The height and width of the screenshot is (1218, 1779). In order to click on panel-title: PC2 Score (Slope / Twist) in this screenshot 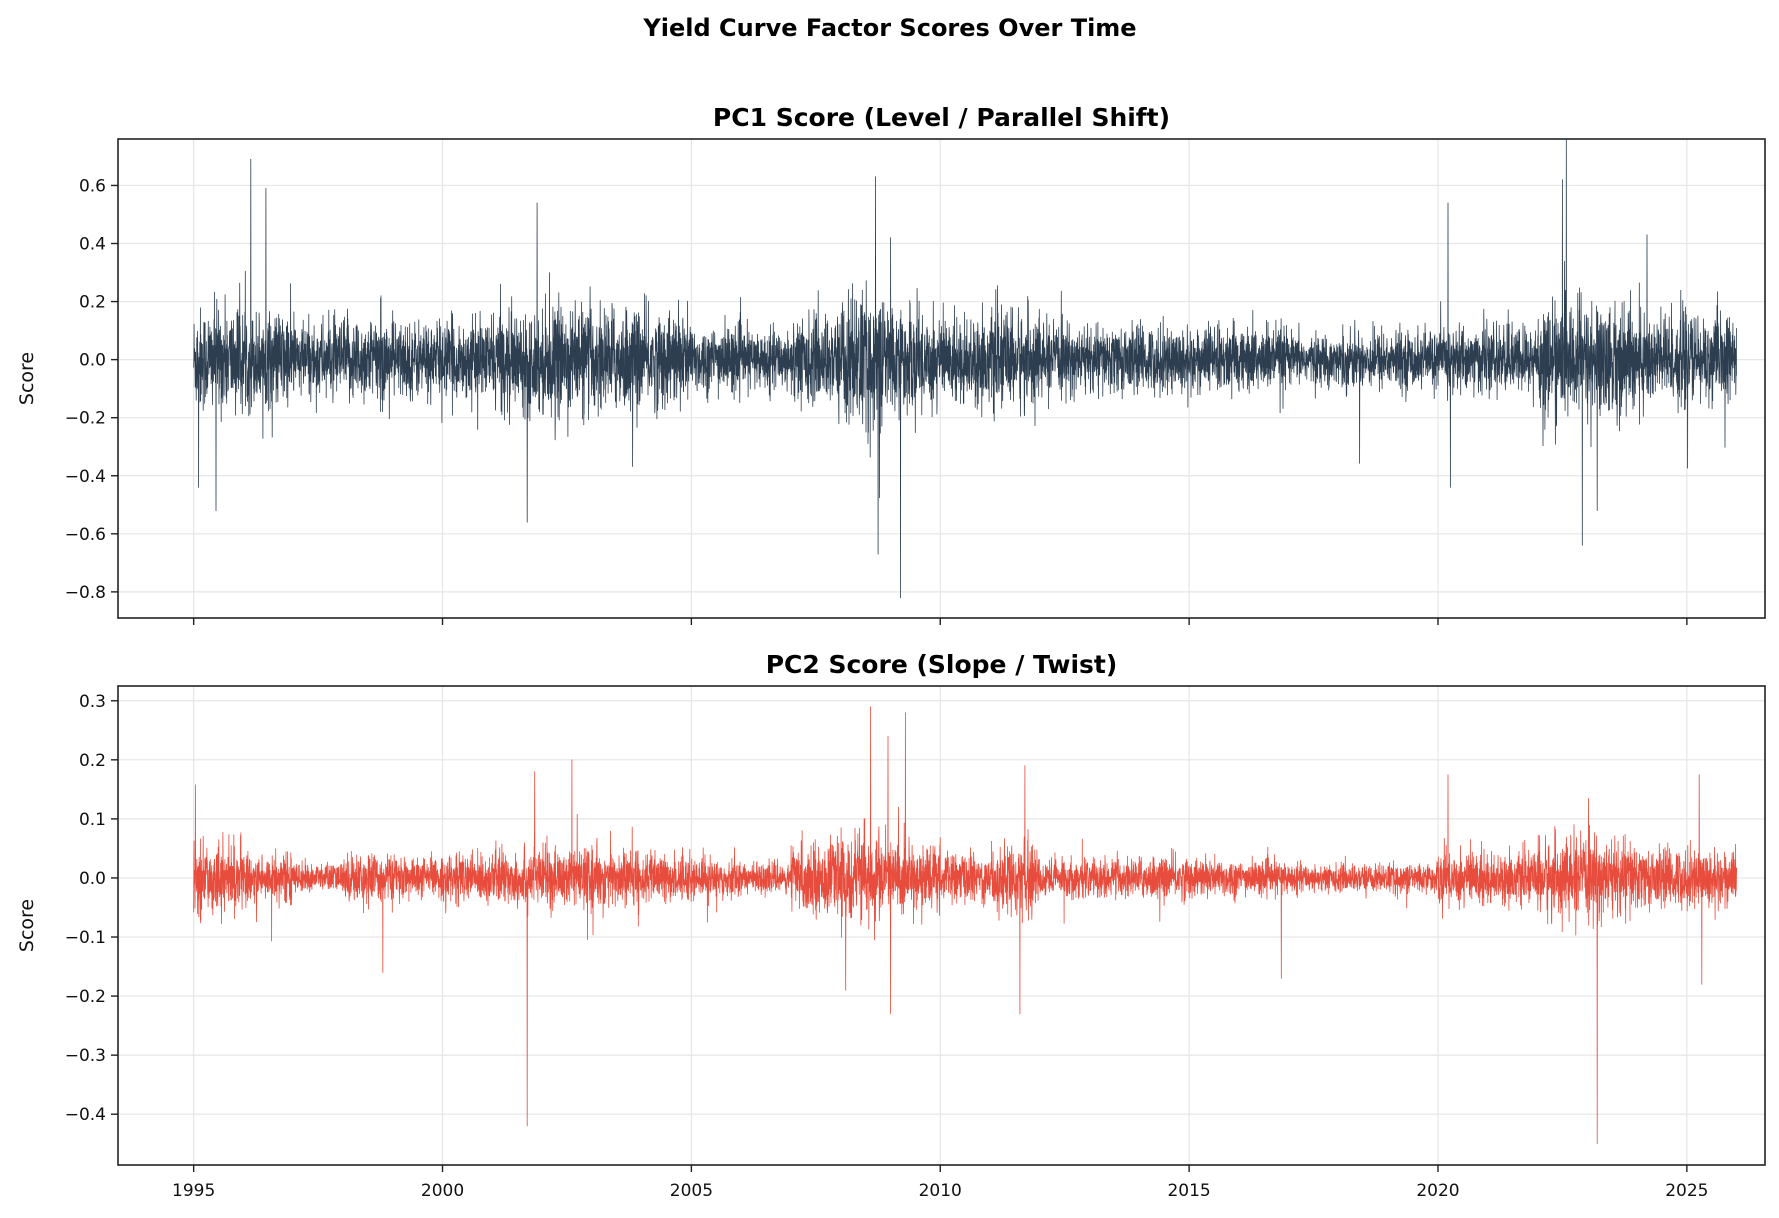, I will do `click(942, 664)`.